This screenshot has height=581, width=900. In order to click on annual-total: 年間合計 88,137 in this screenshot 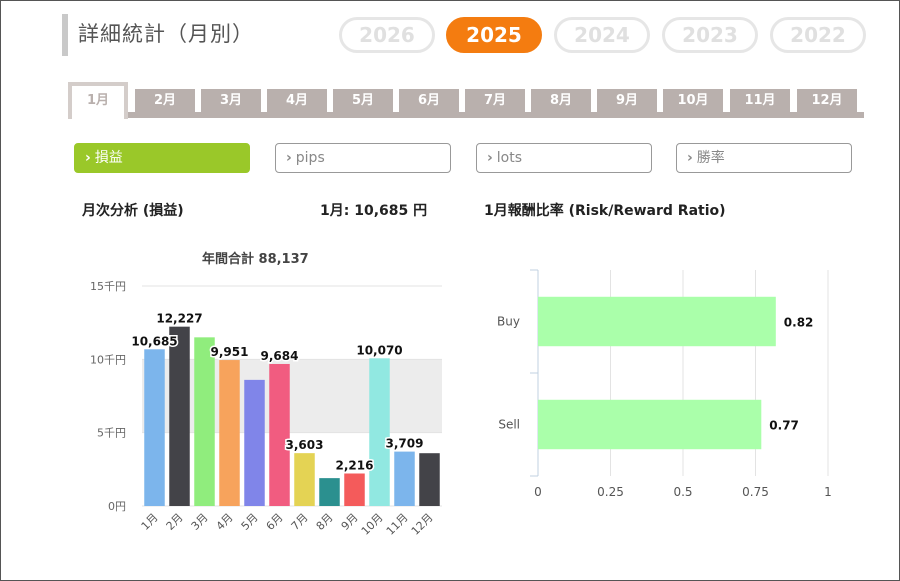, I will do `click(255, 259)`.